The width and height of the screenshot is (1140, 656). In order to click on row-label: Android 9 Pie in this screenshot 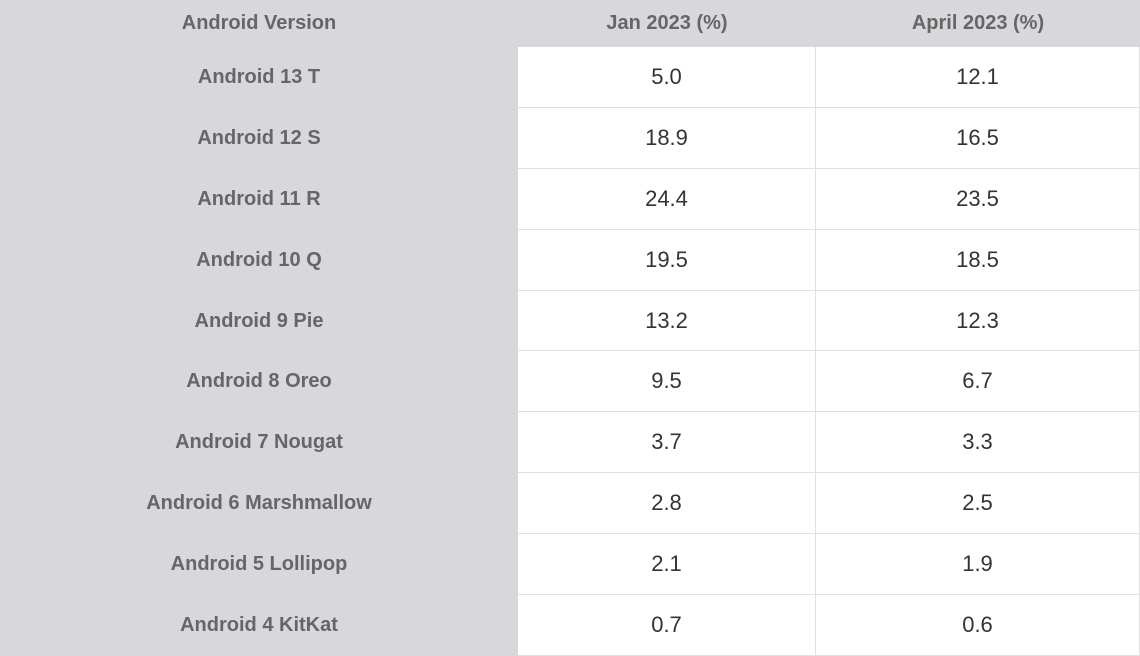, I will do `click(259, 321)`.